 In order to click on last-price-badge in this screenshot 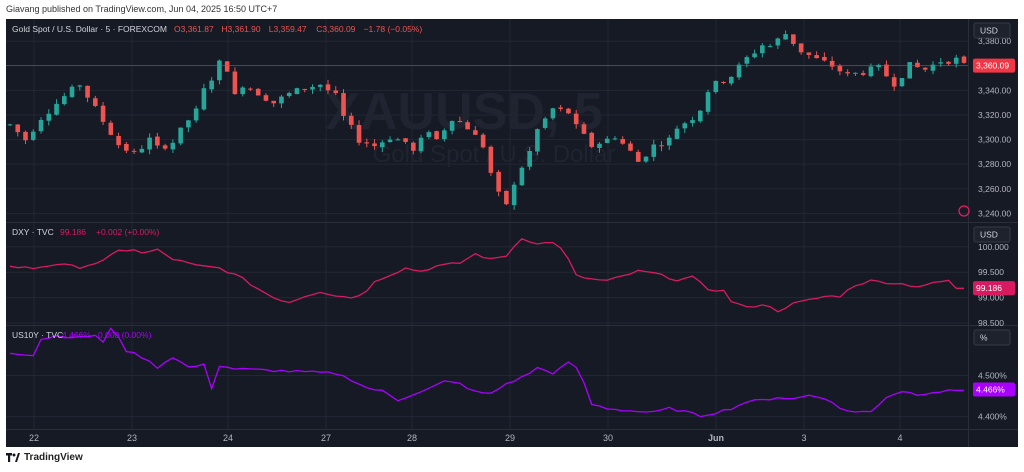, I will do `click(994, 65)`.